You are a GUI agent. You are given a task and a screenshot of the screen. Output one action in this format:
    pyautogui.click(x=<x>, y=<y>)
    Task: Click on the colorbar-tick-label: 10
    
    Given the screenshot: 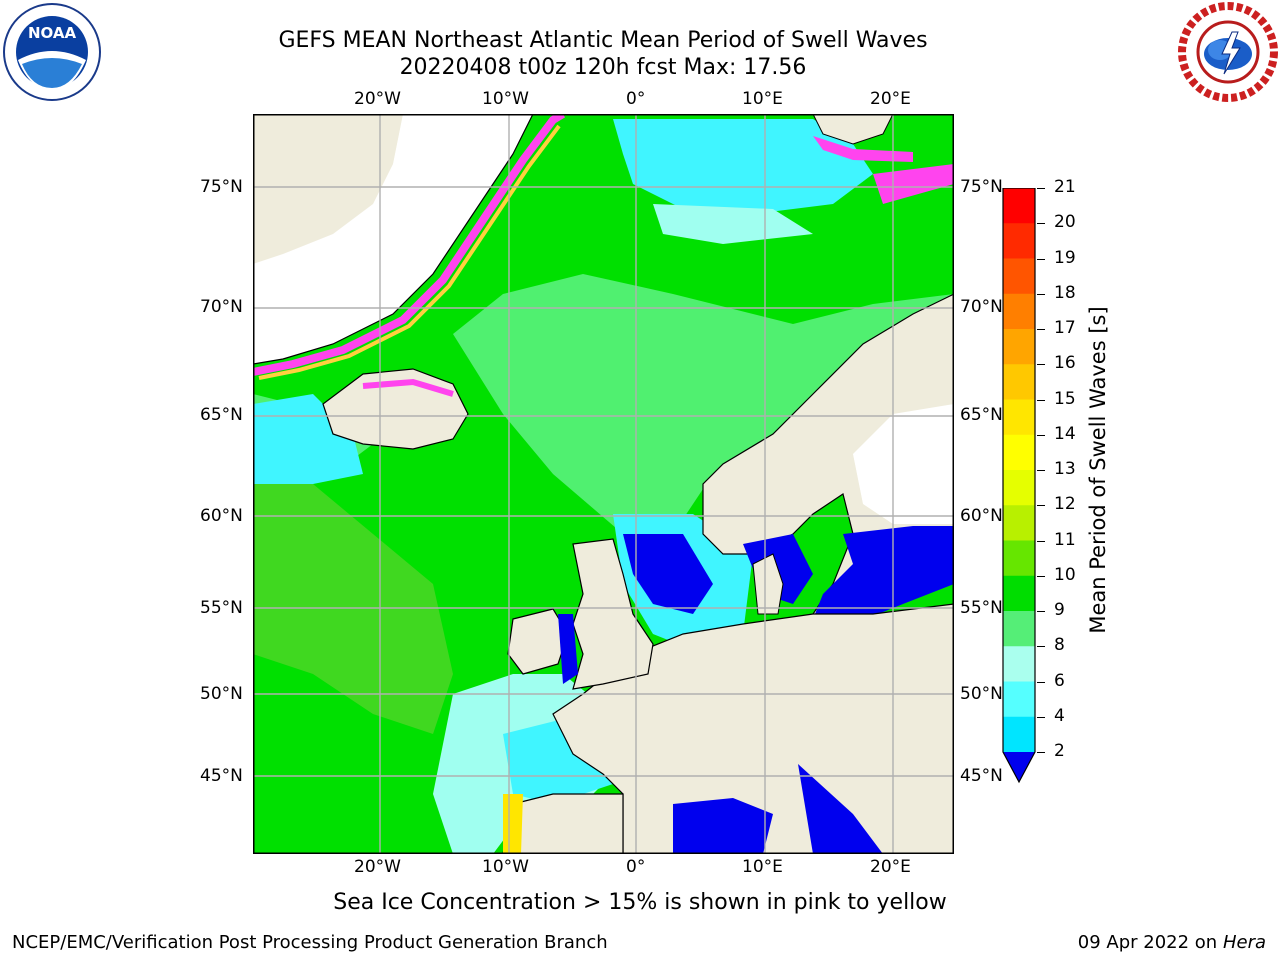 What is the action you would take?
    pyautogui.click(x=1065, y=574)
    